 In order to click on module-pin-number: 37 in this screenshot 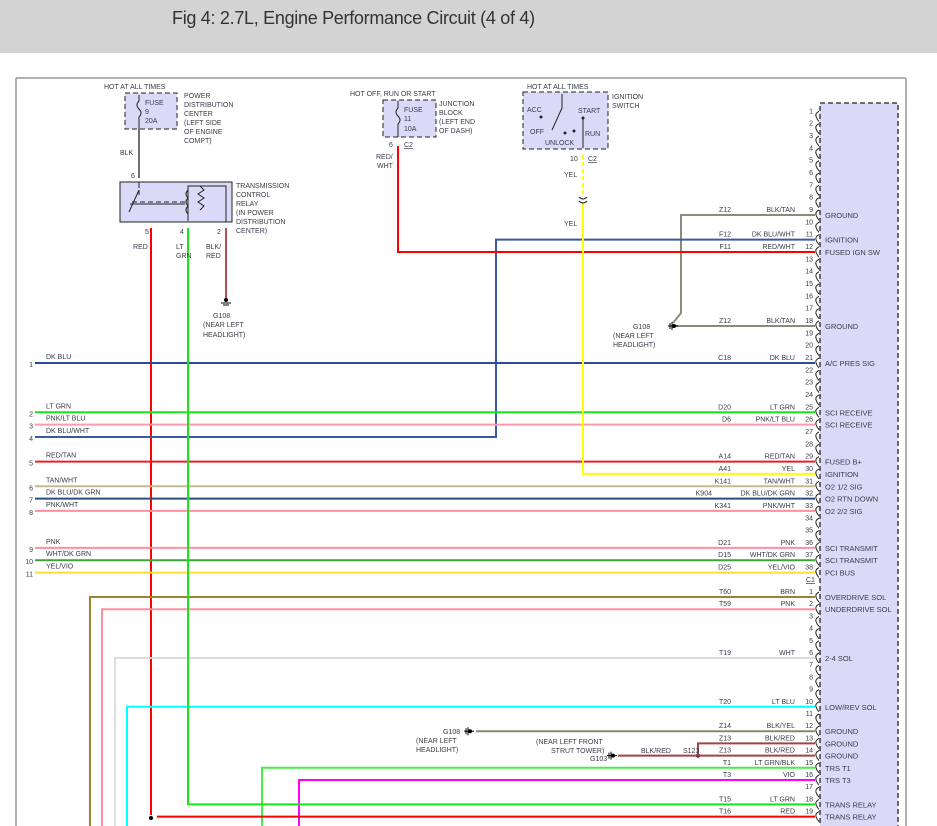, I will do `click(809, 555)`.